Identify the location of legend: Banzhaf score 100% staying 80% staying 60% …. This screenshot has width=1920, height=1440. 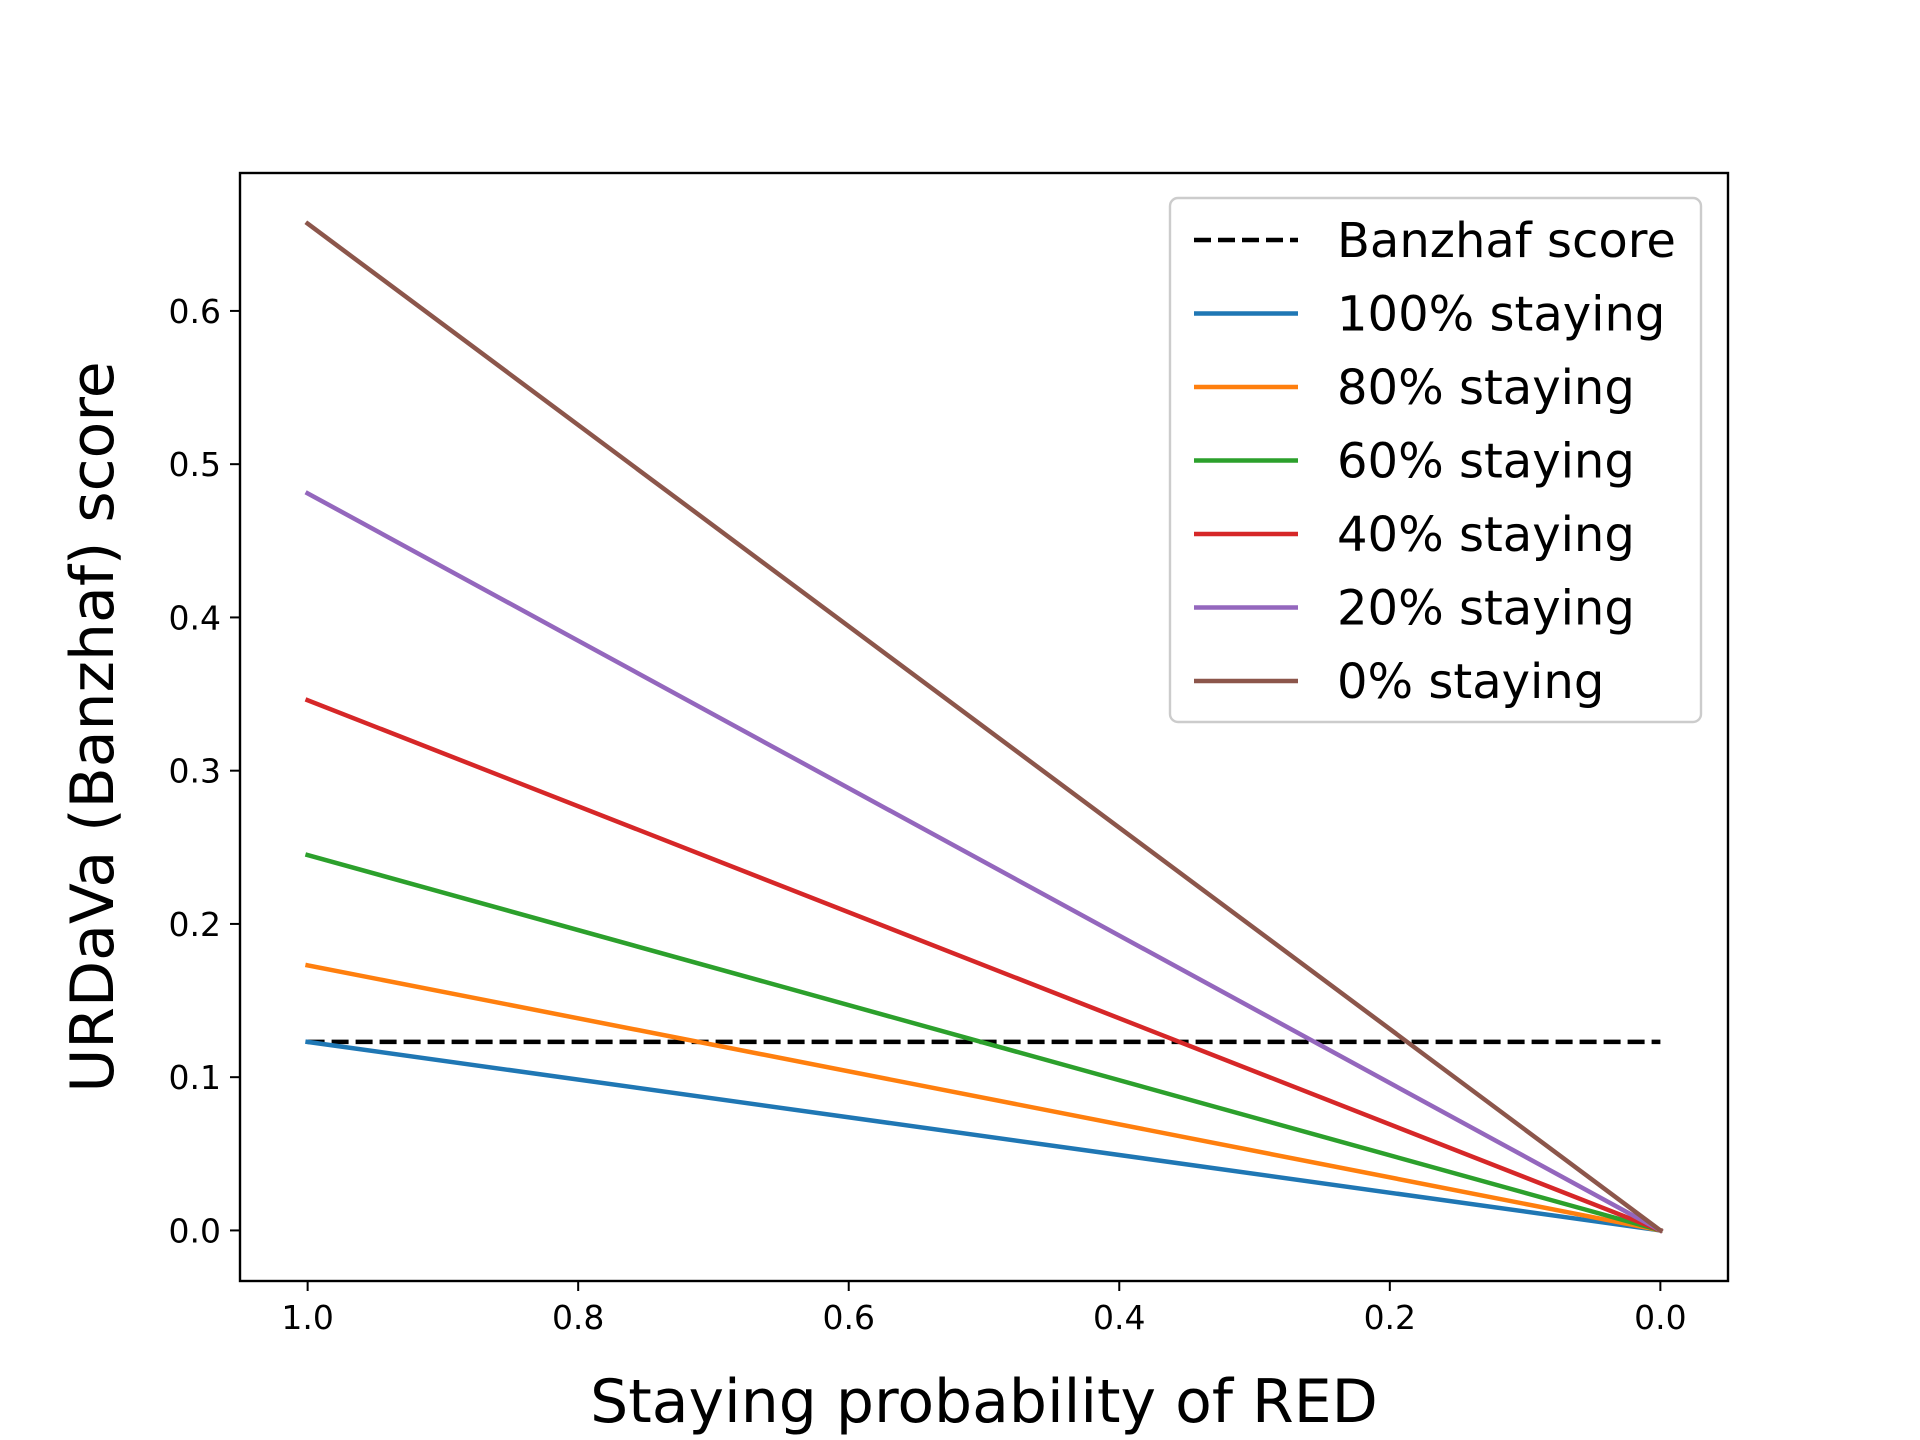
(1435, 460).